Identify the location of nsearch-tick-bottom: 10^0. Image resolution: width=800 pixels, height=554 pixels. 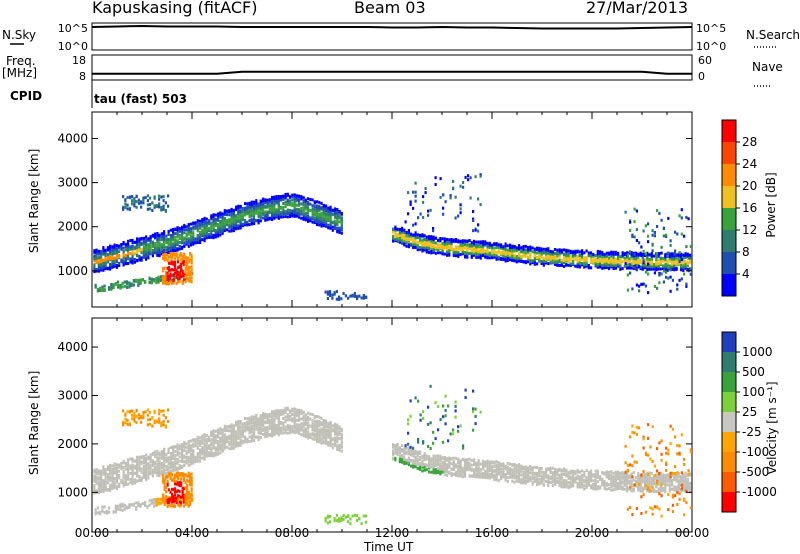
(711, 46).